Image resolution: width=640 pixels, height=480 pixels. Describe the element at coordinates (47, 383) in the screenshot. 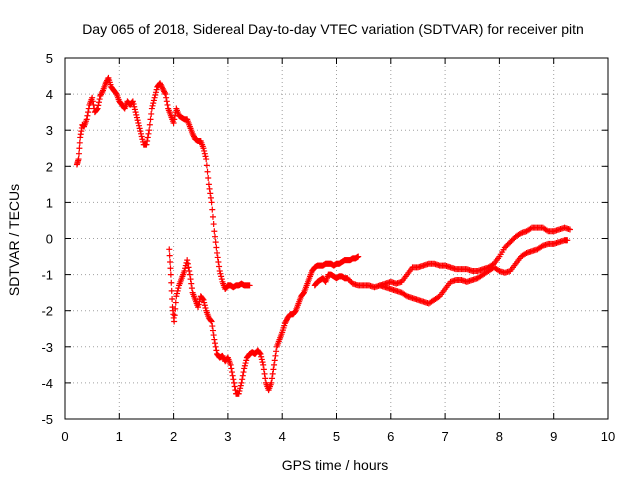

I see `y-tick-label: -4` at that location.